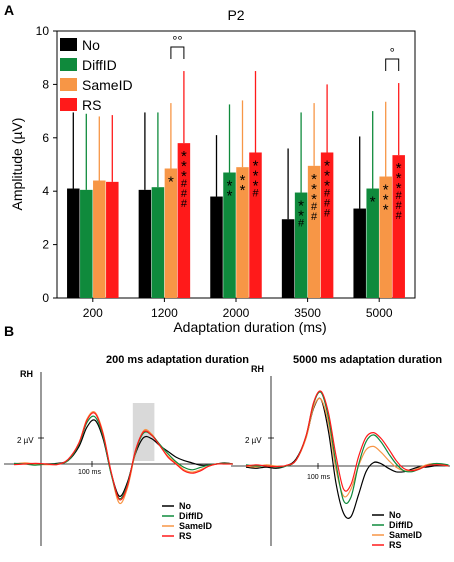  What do you see at coordinates (236, 313) in the screenshot?
I see `x-tick-label: 2000` at bounding box center [236, 313].